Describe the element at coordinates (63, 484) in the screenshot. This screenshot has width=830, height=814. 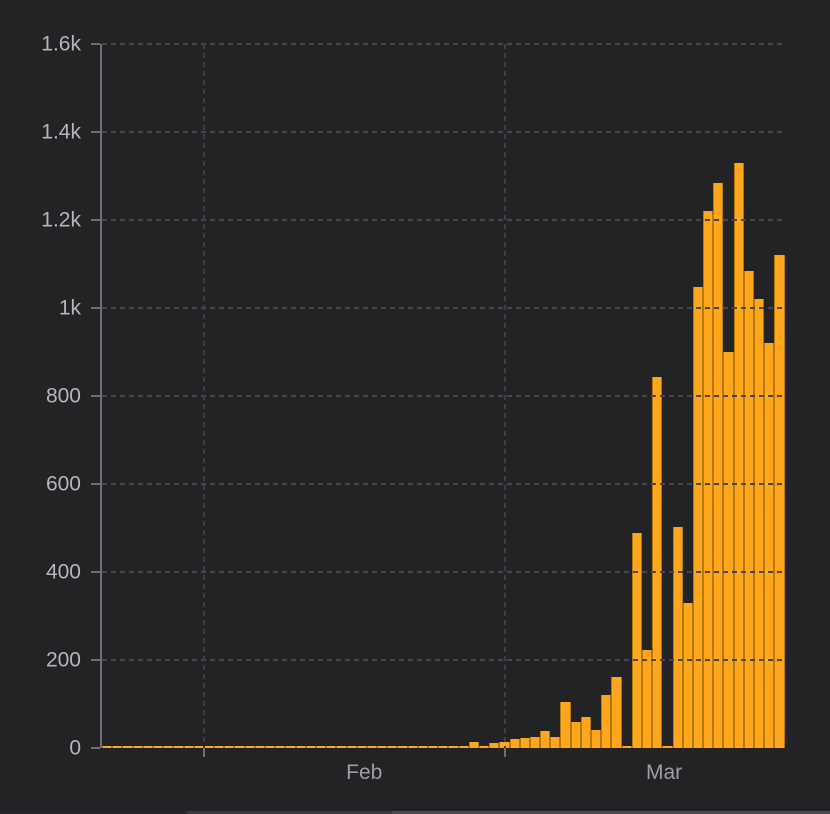
I see `y-axis-label: 600` at that location.